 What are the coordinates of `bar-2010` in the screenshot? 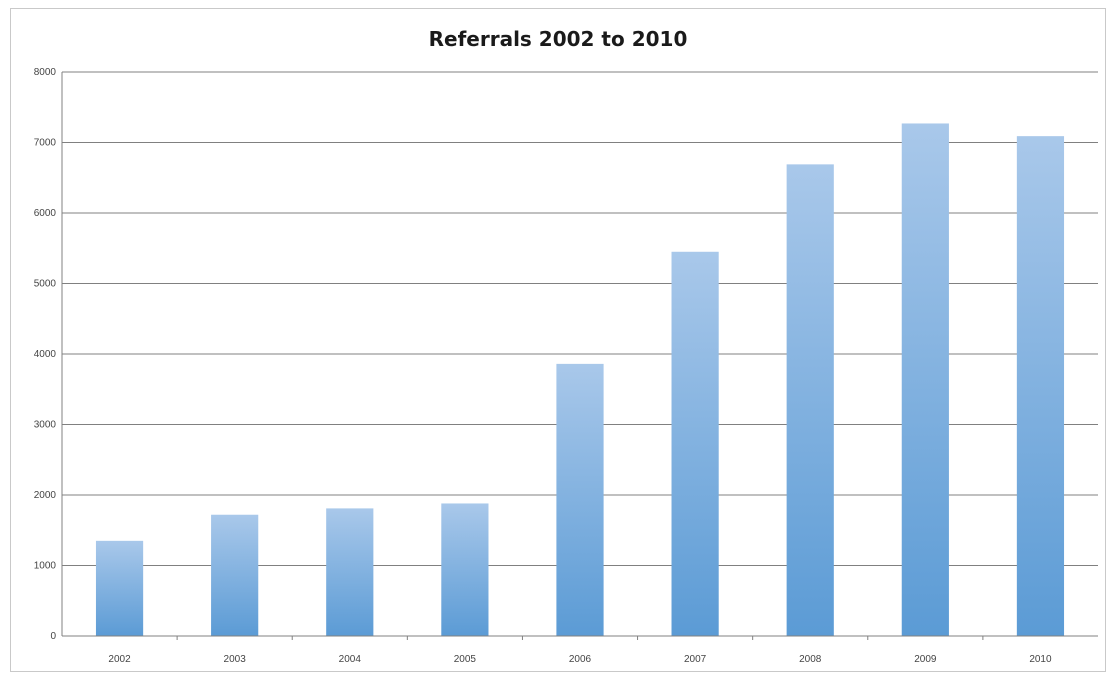 It's located at (1040, 386).